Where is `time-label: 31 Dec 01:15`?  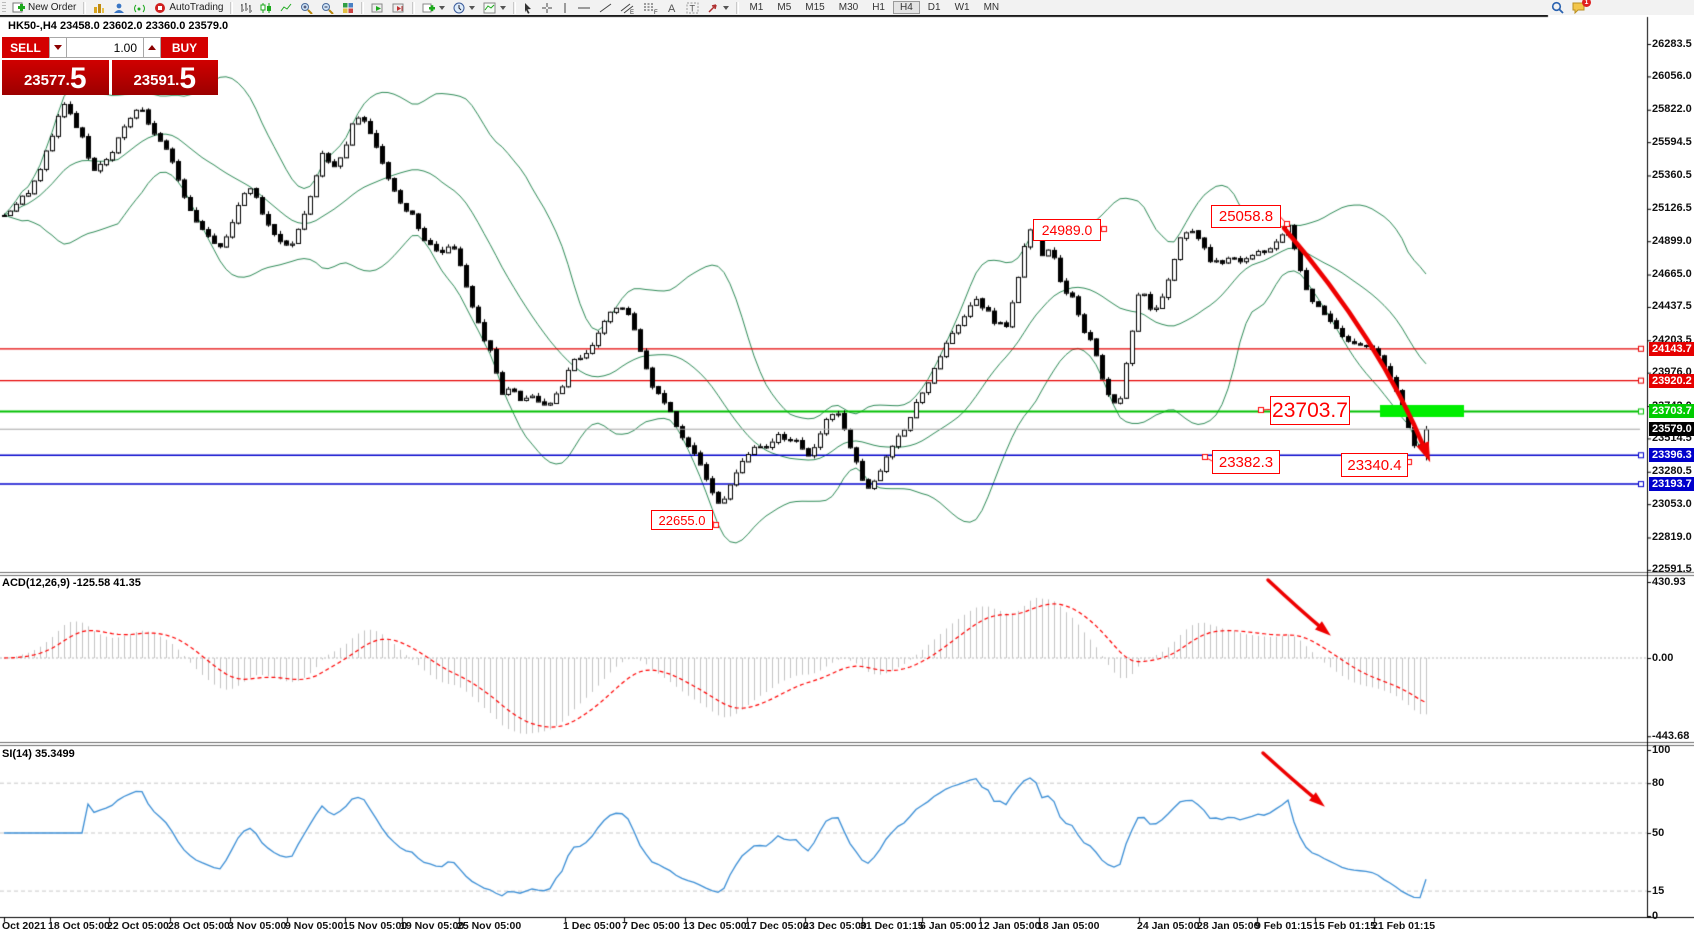 time-label: 31 Dec 01:15 is located at coordinates (892, 926).